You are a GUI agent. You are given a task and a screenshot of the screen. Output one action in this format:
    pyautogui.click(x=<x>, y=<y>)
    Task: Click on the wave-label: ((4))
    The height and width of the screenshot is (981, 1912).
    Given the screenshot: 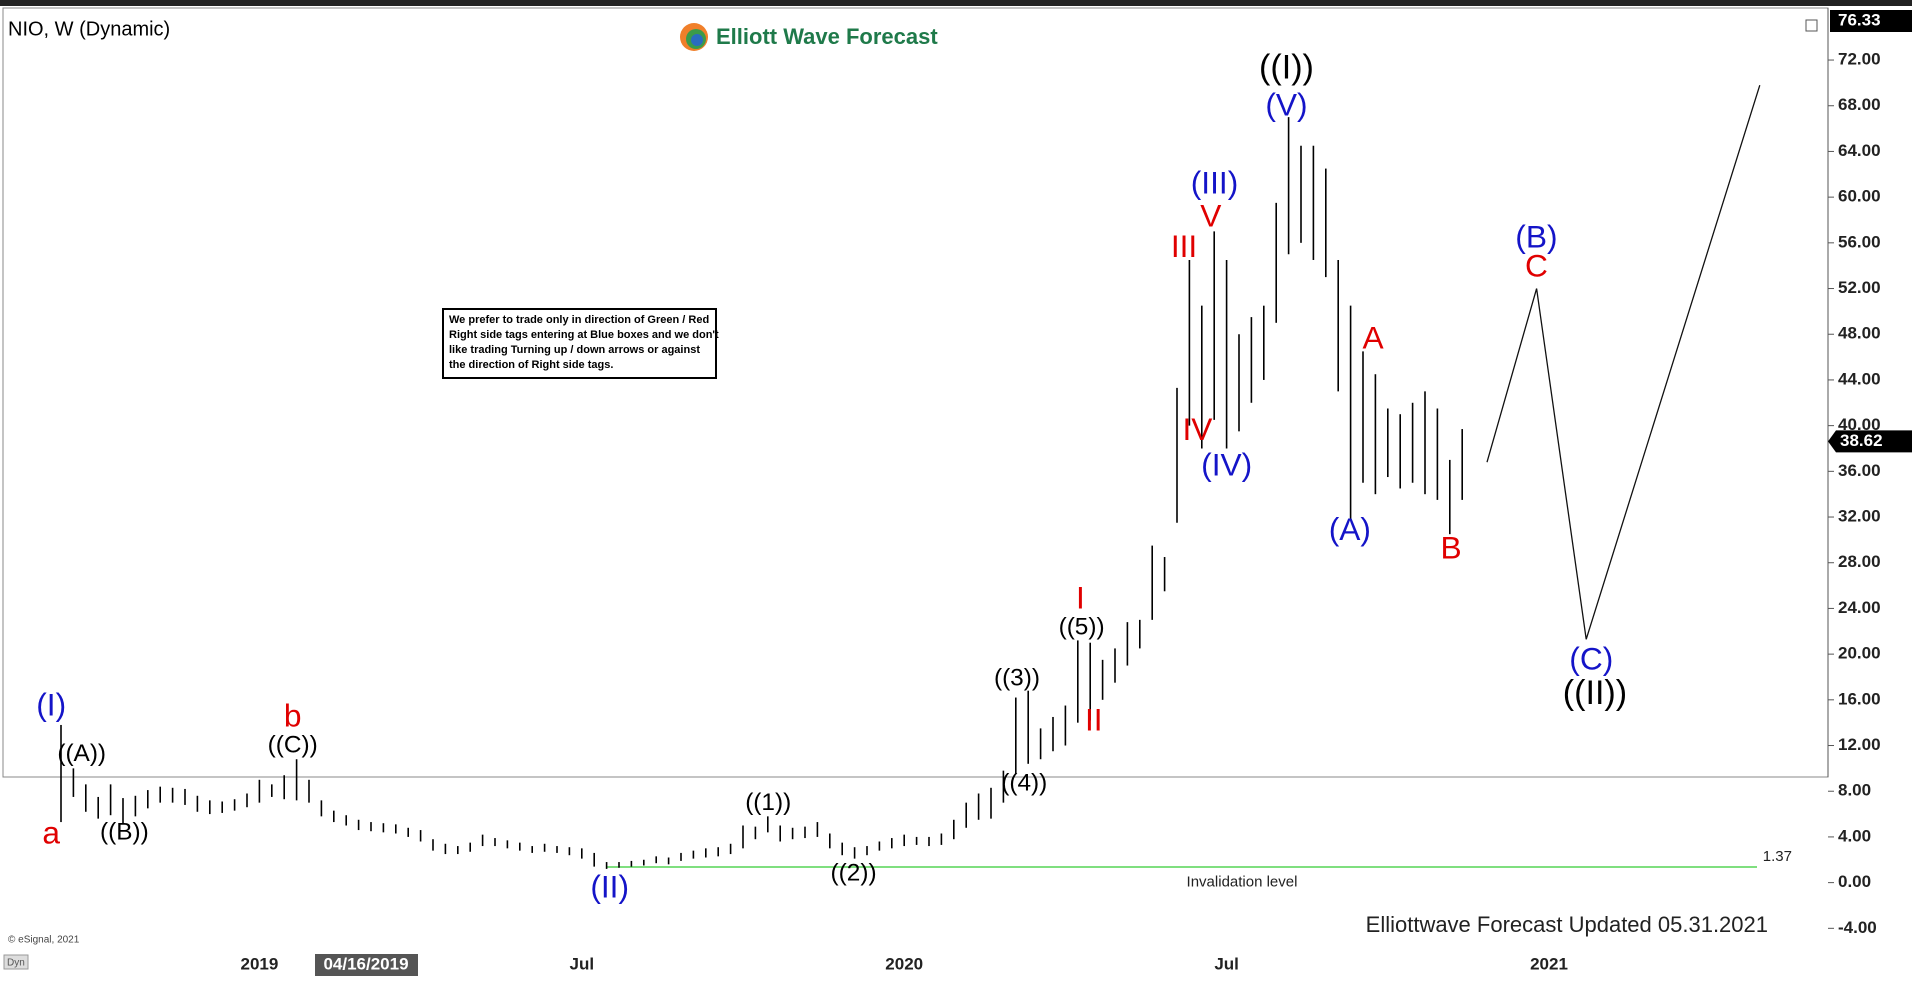 What is the action you would take?
    pyautogui.click(x=1024, y=783)
    